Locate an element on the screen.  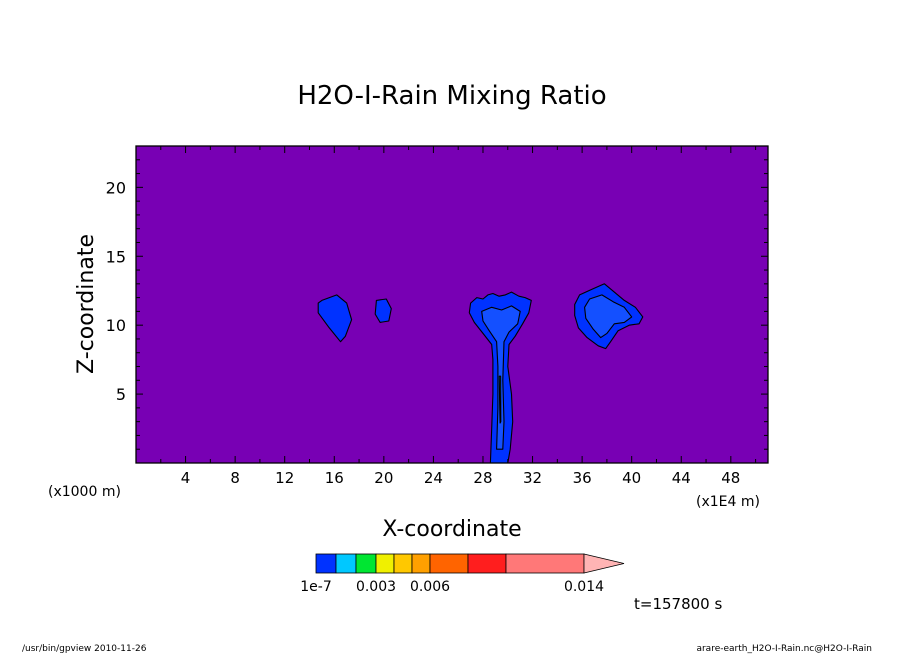
x-tick-label: 28 is located at coordinates (482, 478).